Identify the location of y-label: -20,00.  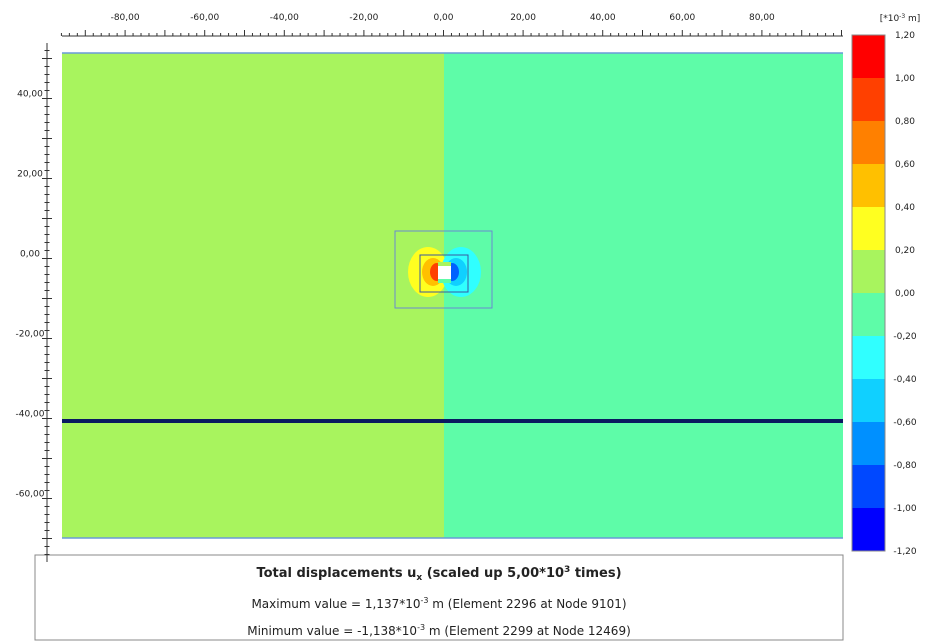
(29, 335).